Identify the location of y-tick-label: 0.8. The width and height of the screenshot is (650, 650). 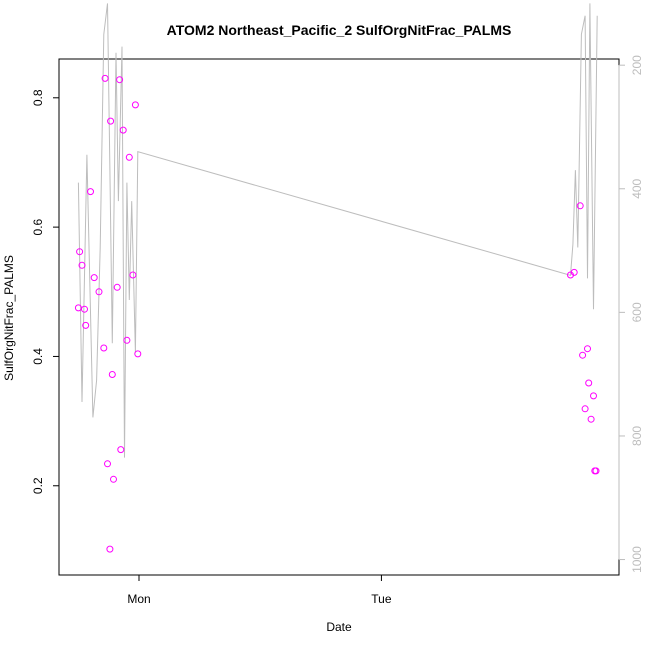
(38, 97).